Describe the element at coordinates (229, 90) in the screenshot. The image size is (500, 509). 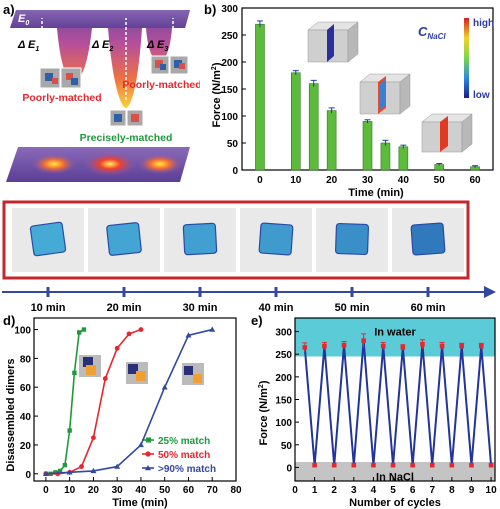
I see `panel-b-ytick-label: 150` at that location.